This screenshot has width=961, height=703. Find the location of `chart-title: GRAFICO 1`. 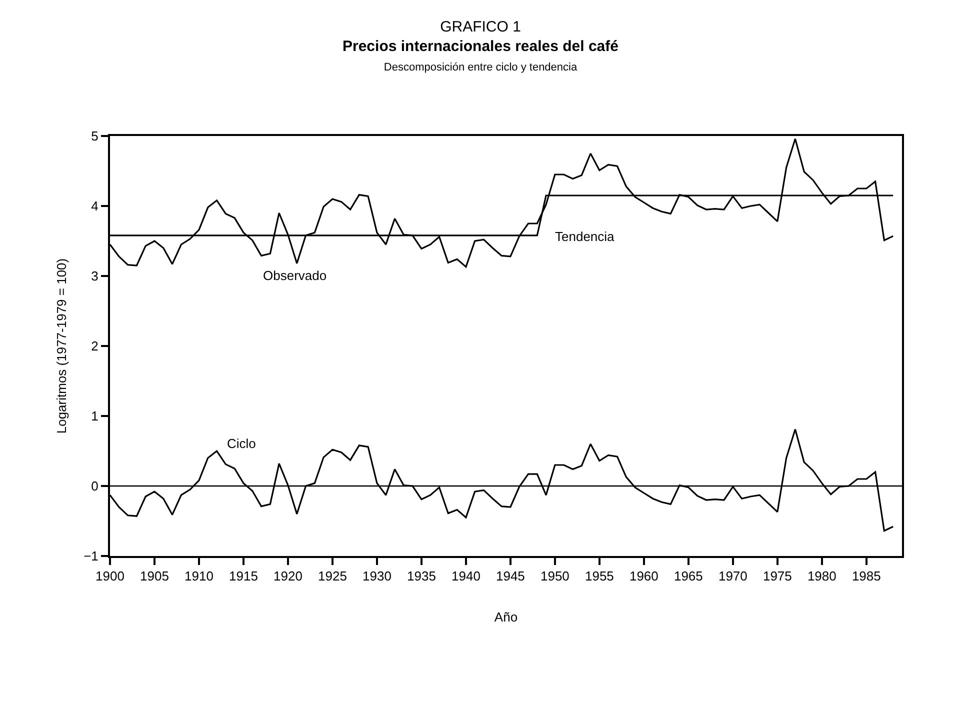

chart-title: GRAFICO 1 is located at coordinates (480, 27).